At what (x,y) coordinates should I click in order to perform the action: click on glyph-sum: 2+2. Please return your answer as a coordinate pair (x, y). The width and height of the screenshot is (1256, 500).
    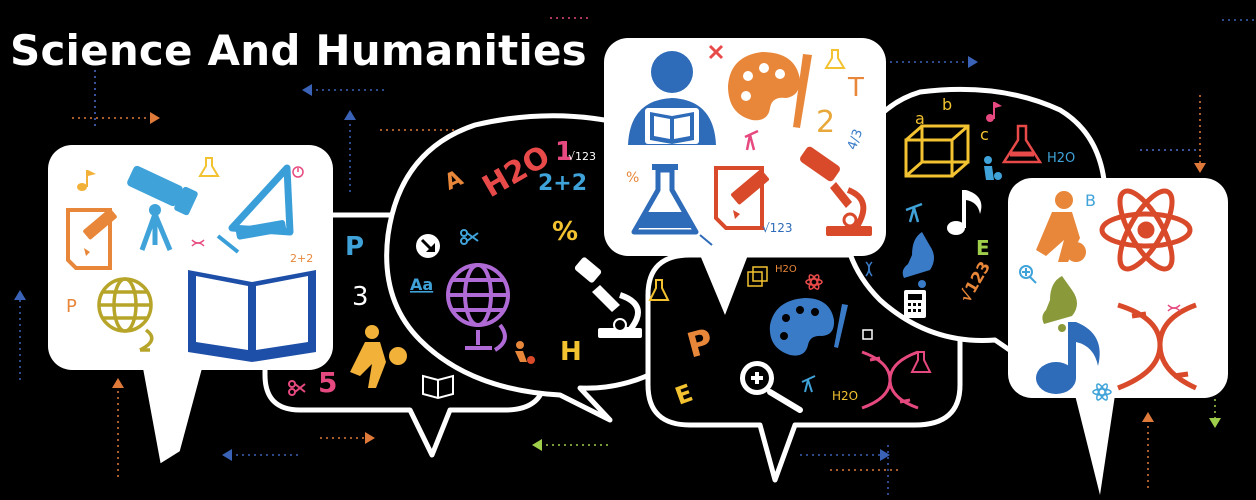
    Looking at the image, I should click on (562, 183).